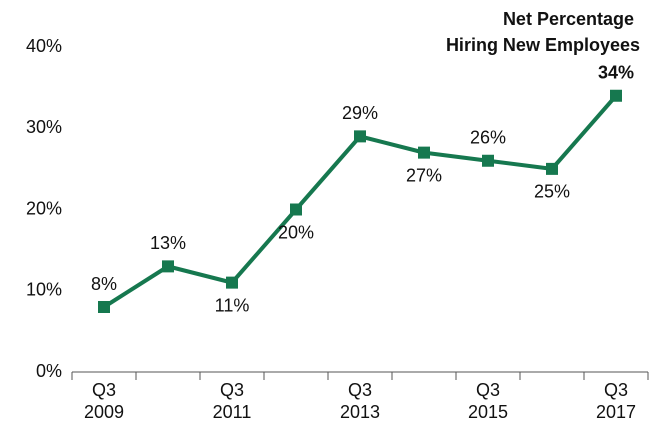 This screenshot has width=654, height=428. What do you see at coordinates (543, 45) in the screenshot?
I see `chart-title: Hiring New Employees` at bounding box center [543, 45].